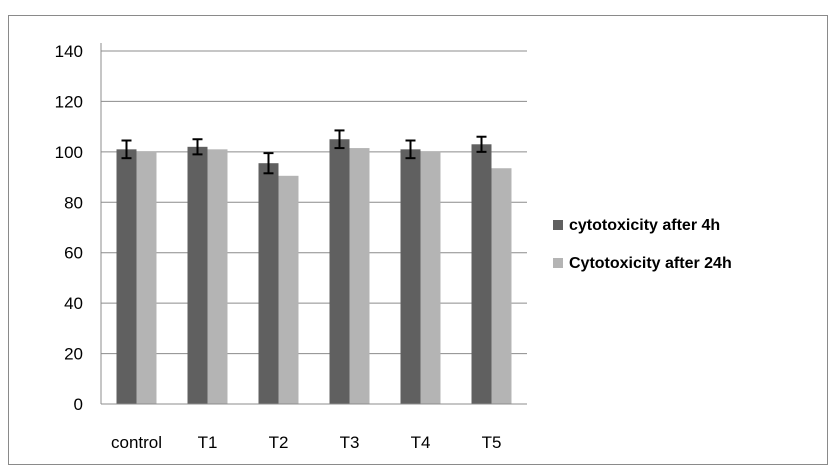  I want to click on x-tick-label: T3, so click(350, 442).